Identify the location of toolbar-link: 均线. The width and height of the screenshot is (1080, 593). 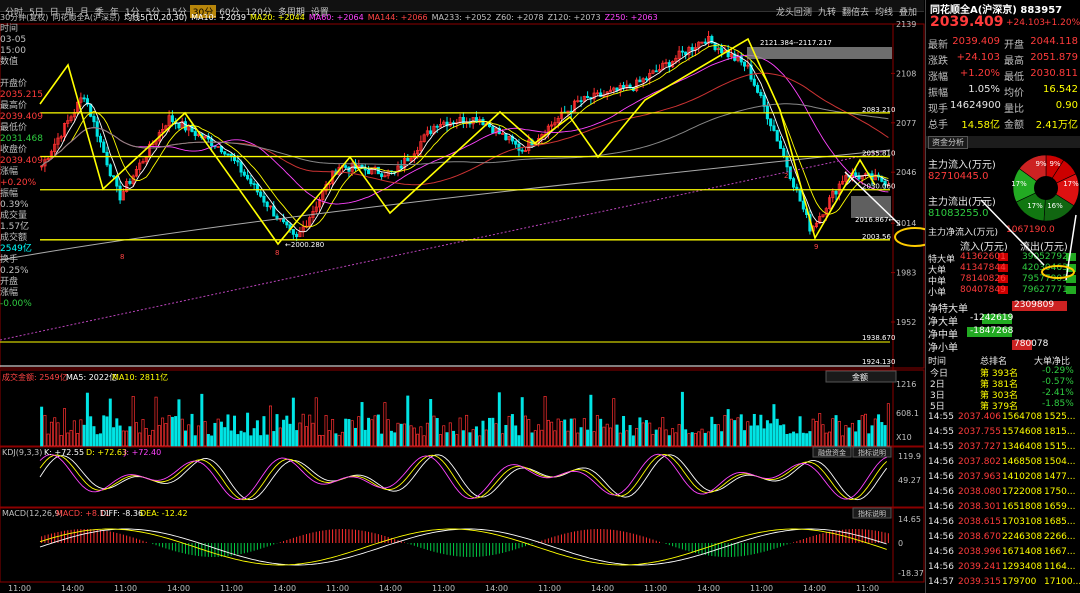
(883, 13).